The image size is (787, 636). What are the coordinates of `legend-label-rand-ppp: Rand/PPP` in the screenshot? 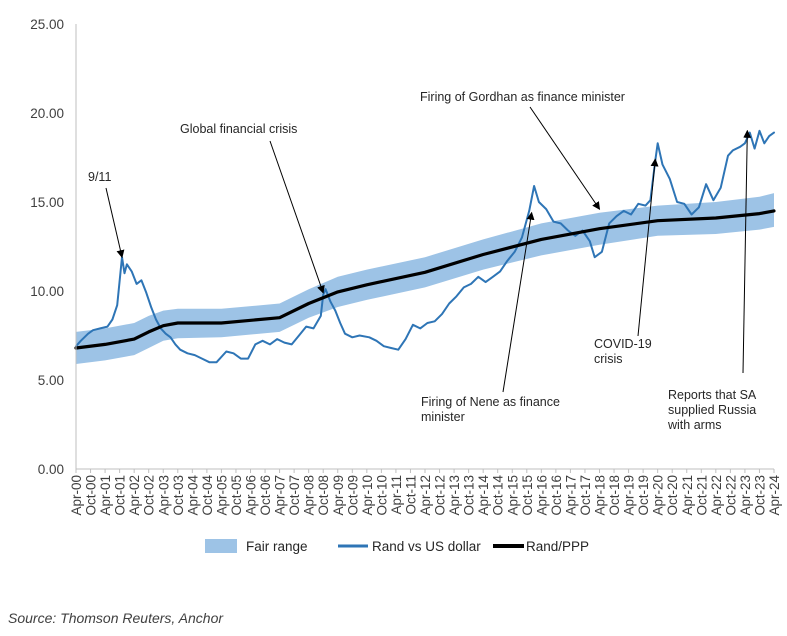 It's located at (557, 546).